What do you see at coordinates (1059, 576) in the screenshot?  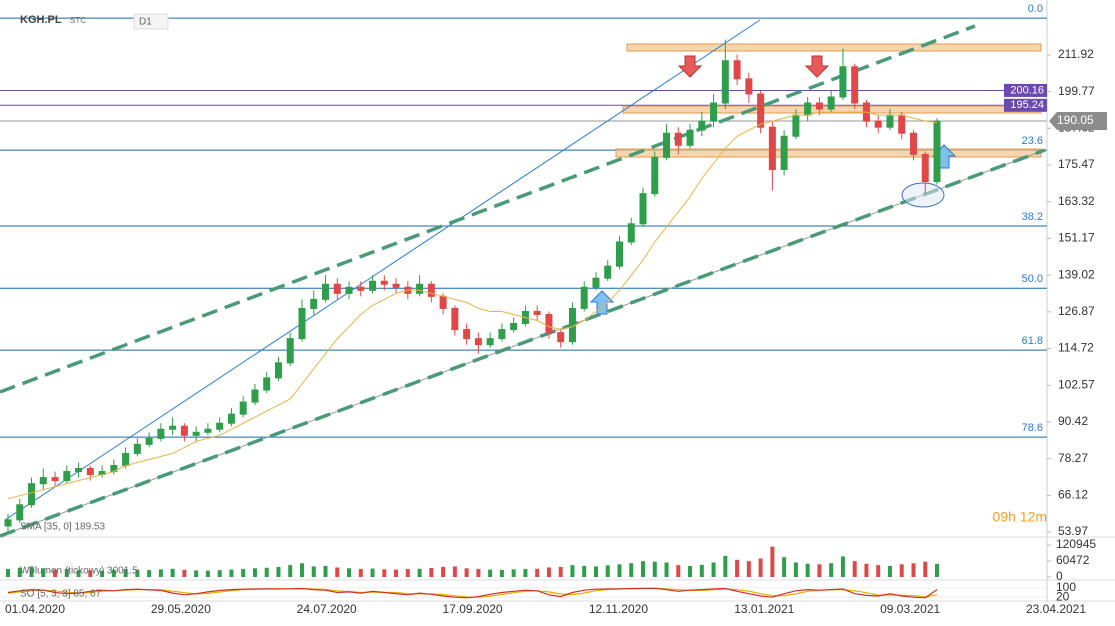 I see `volume-tick-label: 0` at bounding box center [1059, 576].